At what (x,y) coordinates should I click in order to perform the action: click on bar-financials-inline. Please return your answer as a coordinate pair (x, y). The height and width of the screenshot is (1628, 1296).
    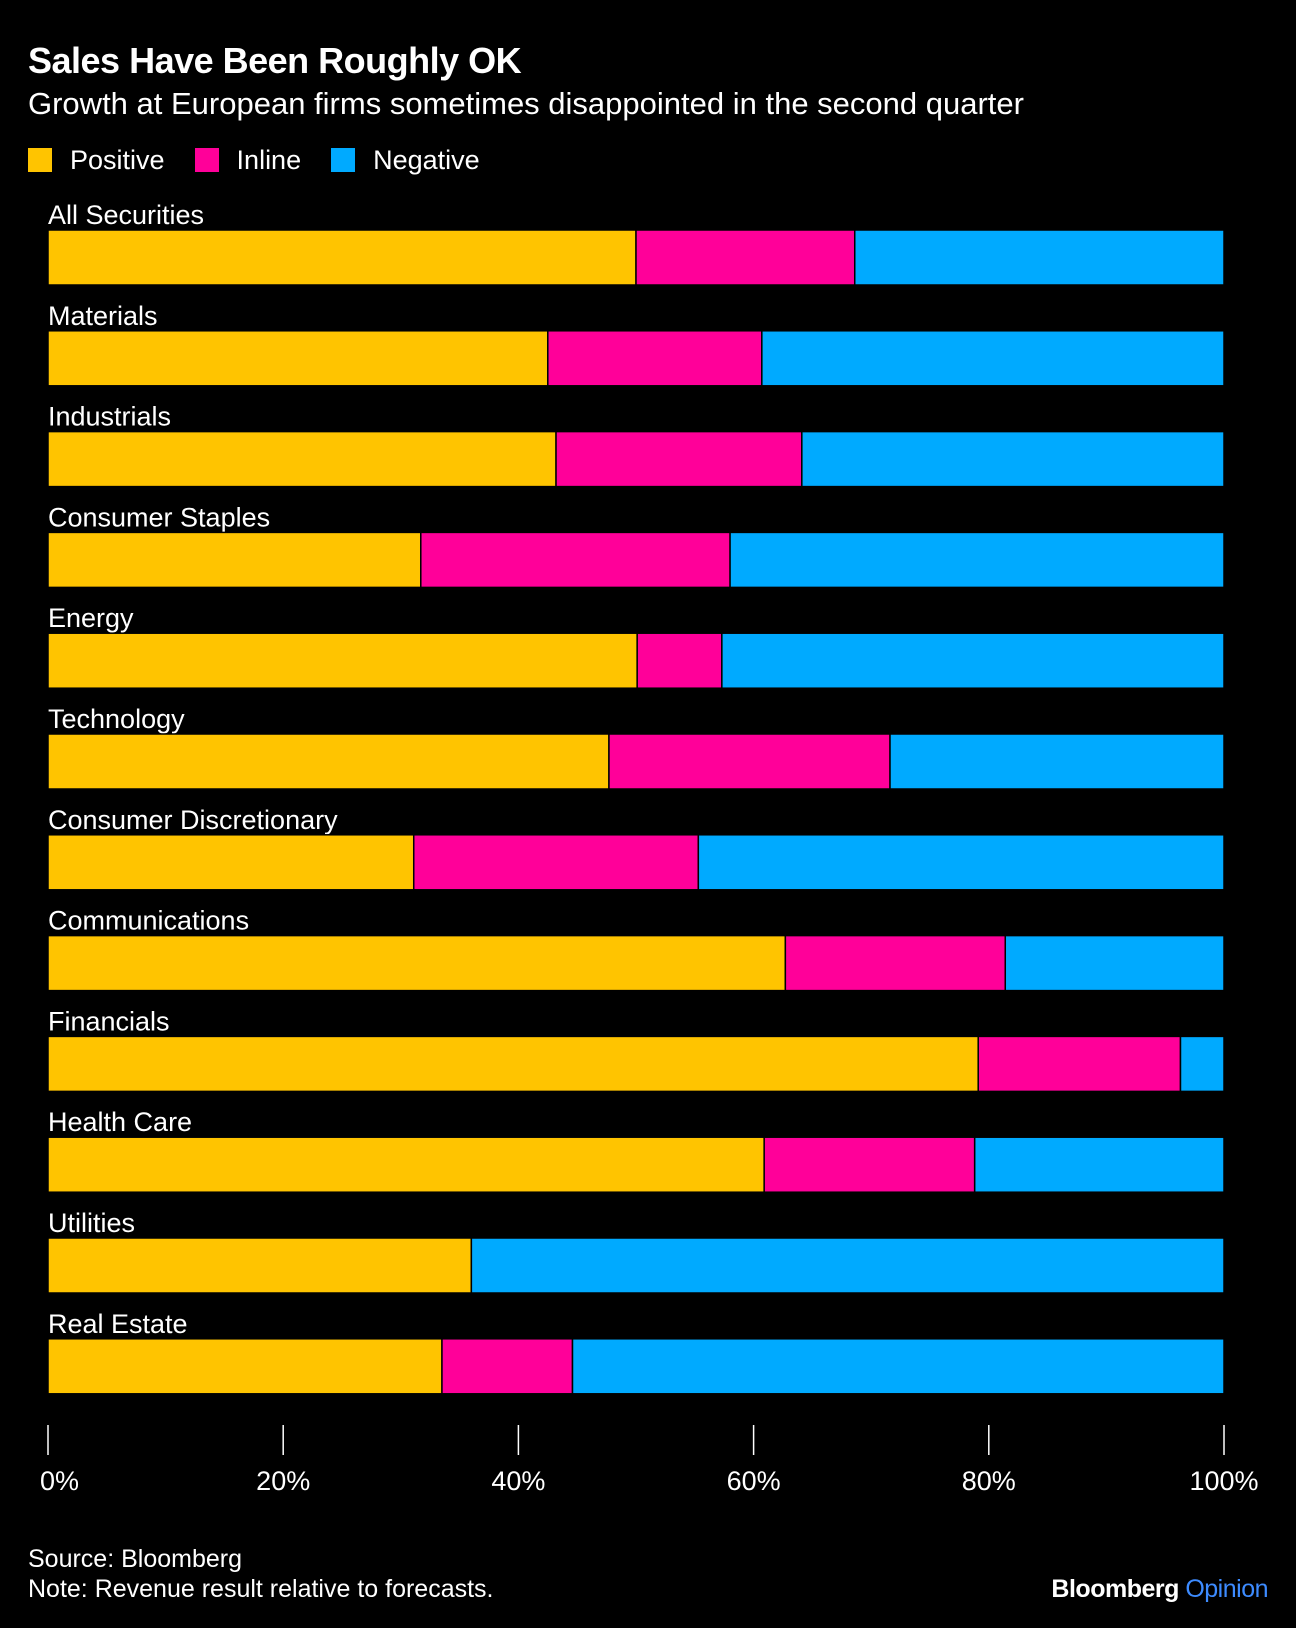
    Looking at the image, I should click on (1079, 1064).